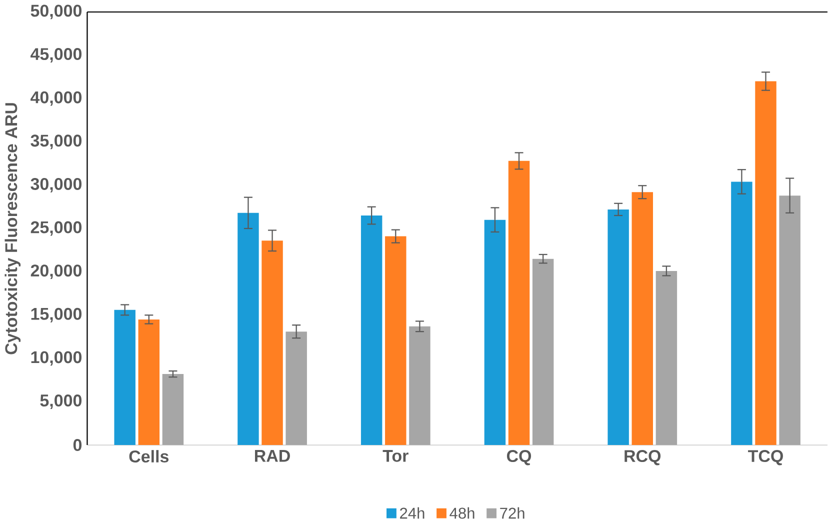 The width and height of the screenshot is (828, 526). What do you see at coordinates (56, 185) in the screenshot?
I see `y-tick-label: 30,000` at bounding box center [56, 185].